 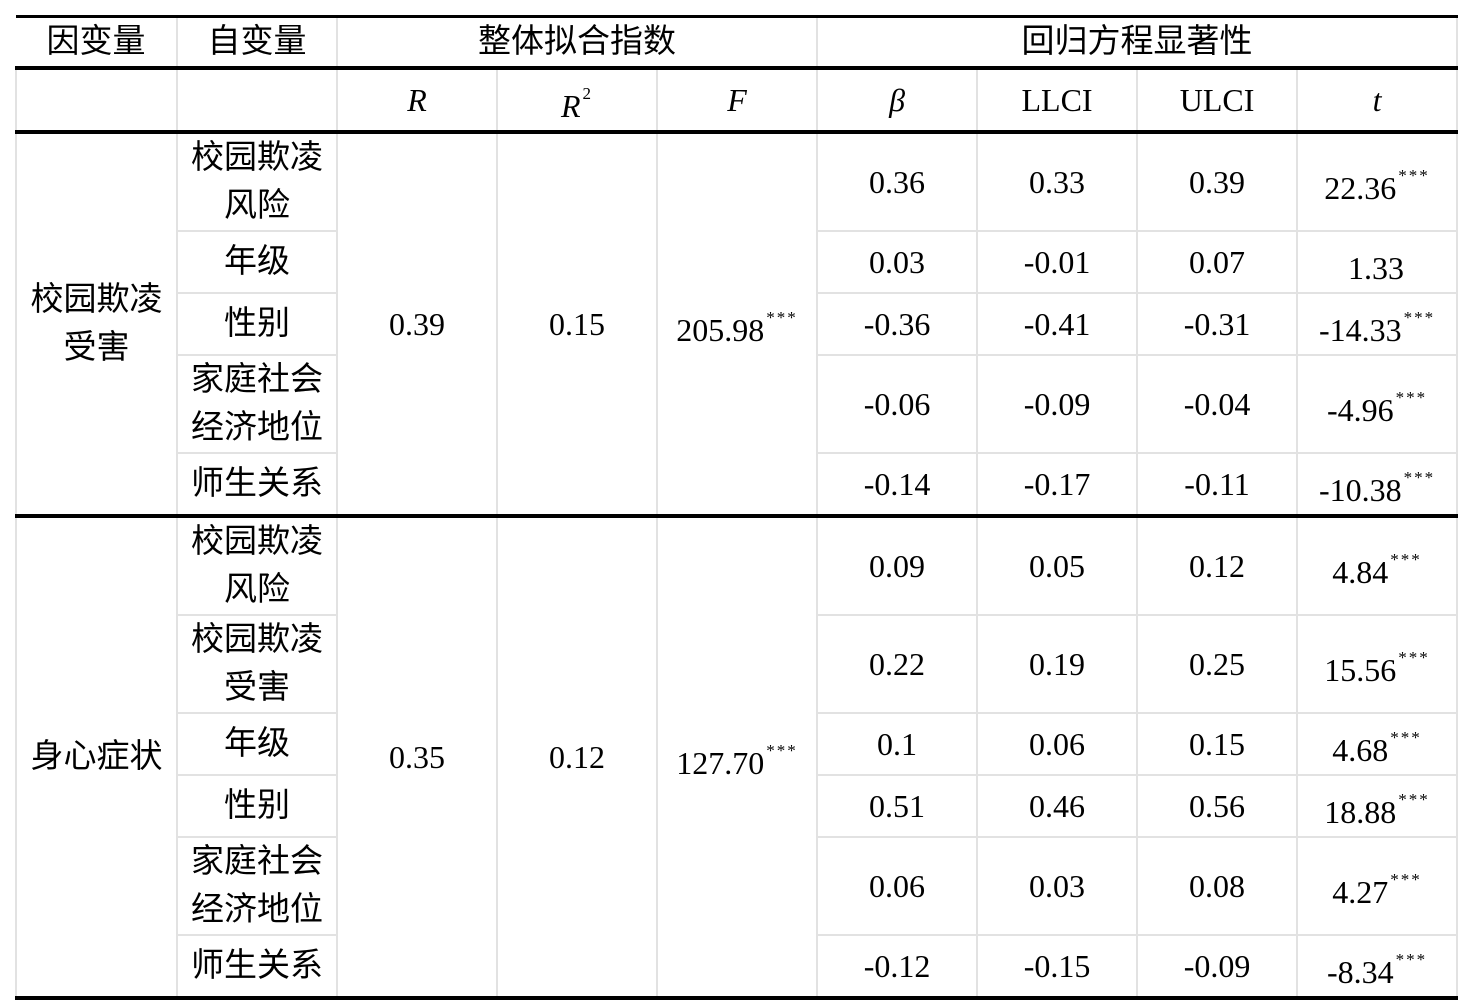 I want to click on independent-variable: 校园欺凌 受害, so click(x=257, y=664).